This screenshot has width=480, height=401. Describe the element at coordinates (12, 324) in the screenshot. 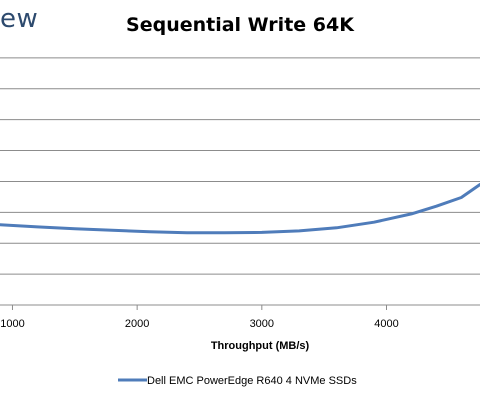

I see `x-tick-label: 1000` at that location.